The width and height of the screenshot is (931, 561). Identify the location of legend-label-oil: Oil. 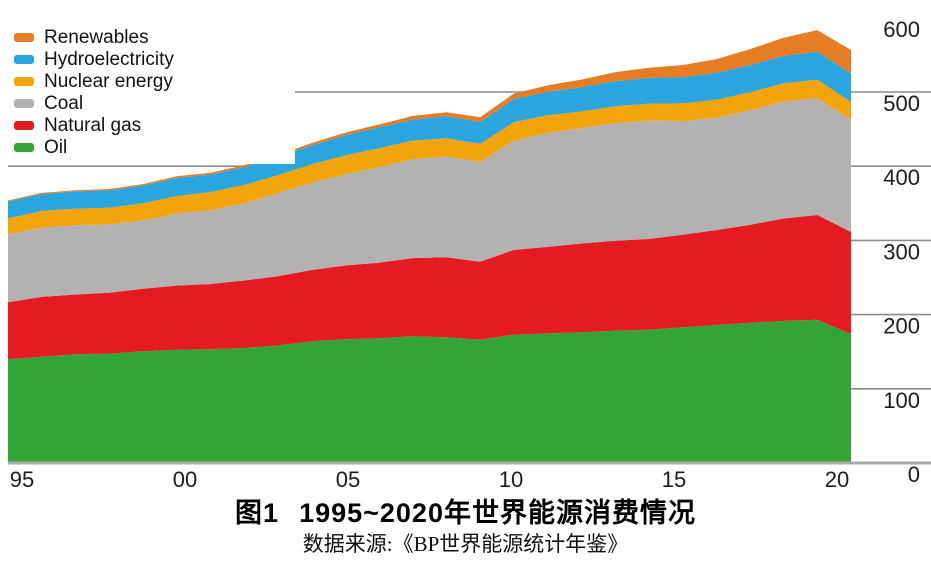
(56, 147).